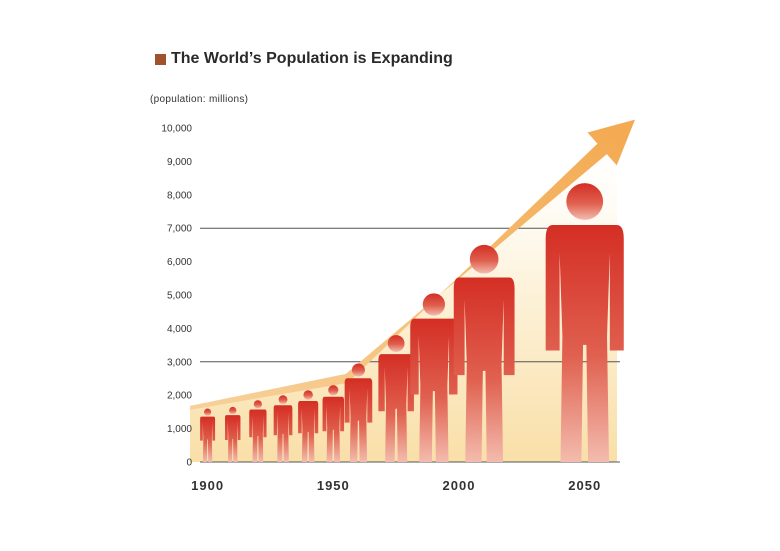 This screenshot has height=551, width=780. Describe the element at coordinates (189, 463) in the screenshot. I see `y-tick-label: 0` at that location.